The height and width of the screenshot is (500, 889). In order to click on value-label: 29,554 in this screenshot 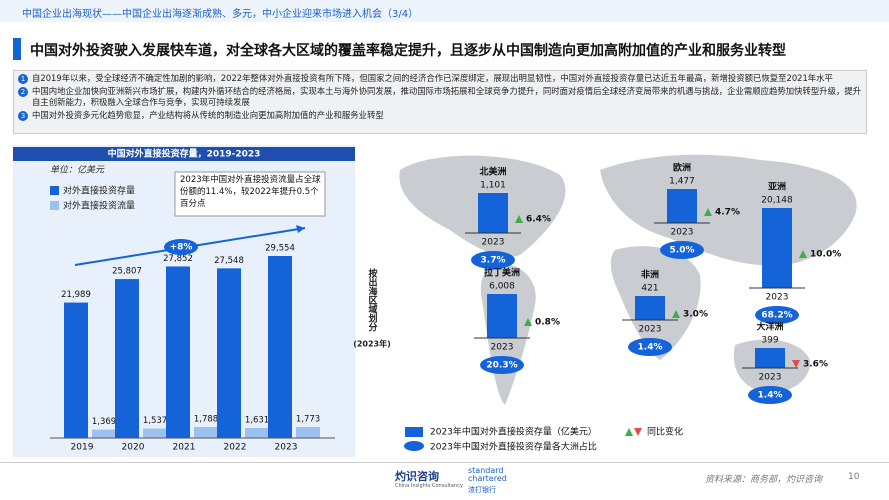, I will do `click(280, 249)`.